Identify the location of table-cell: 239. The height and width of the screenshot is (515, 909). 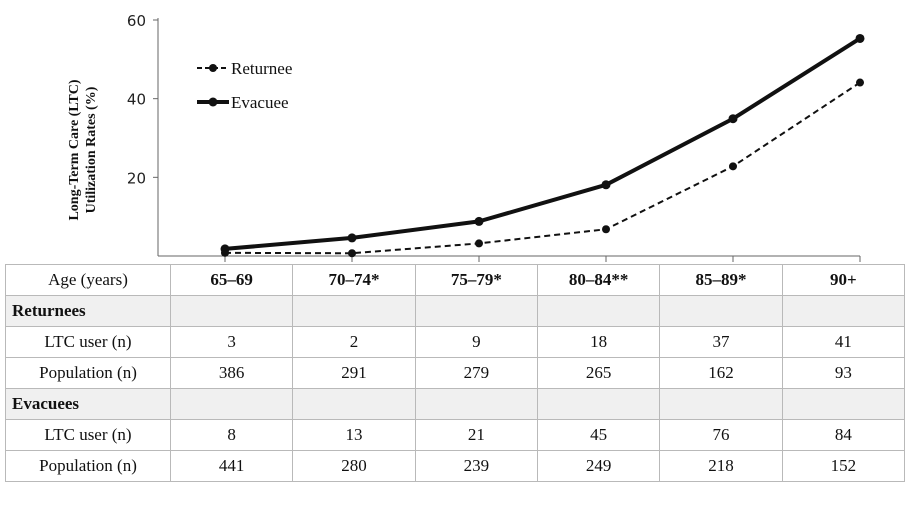
(476, 466).